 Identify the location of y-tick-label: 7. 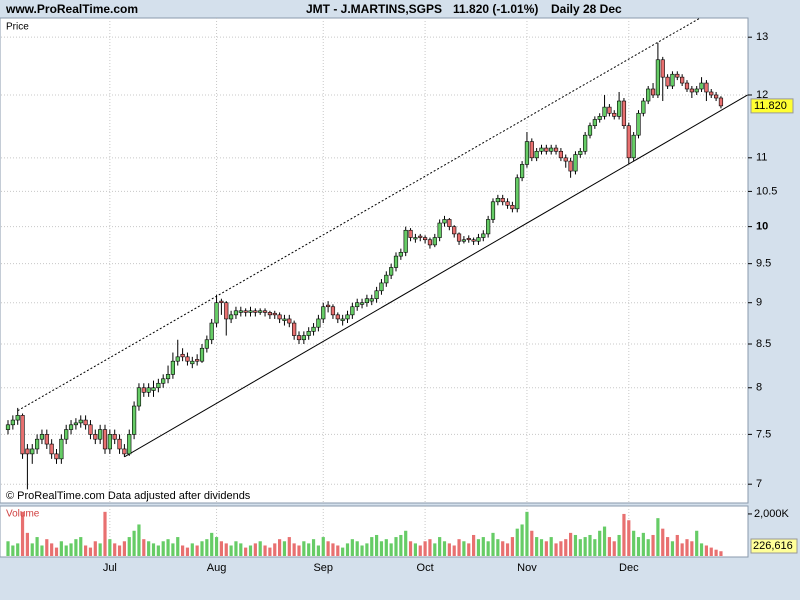
(759, 484).